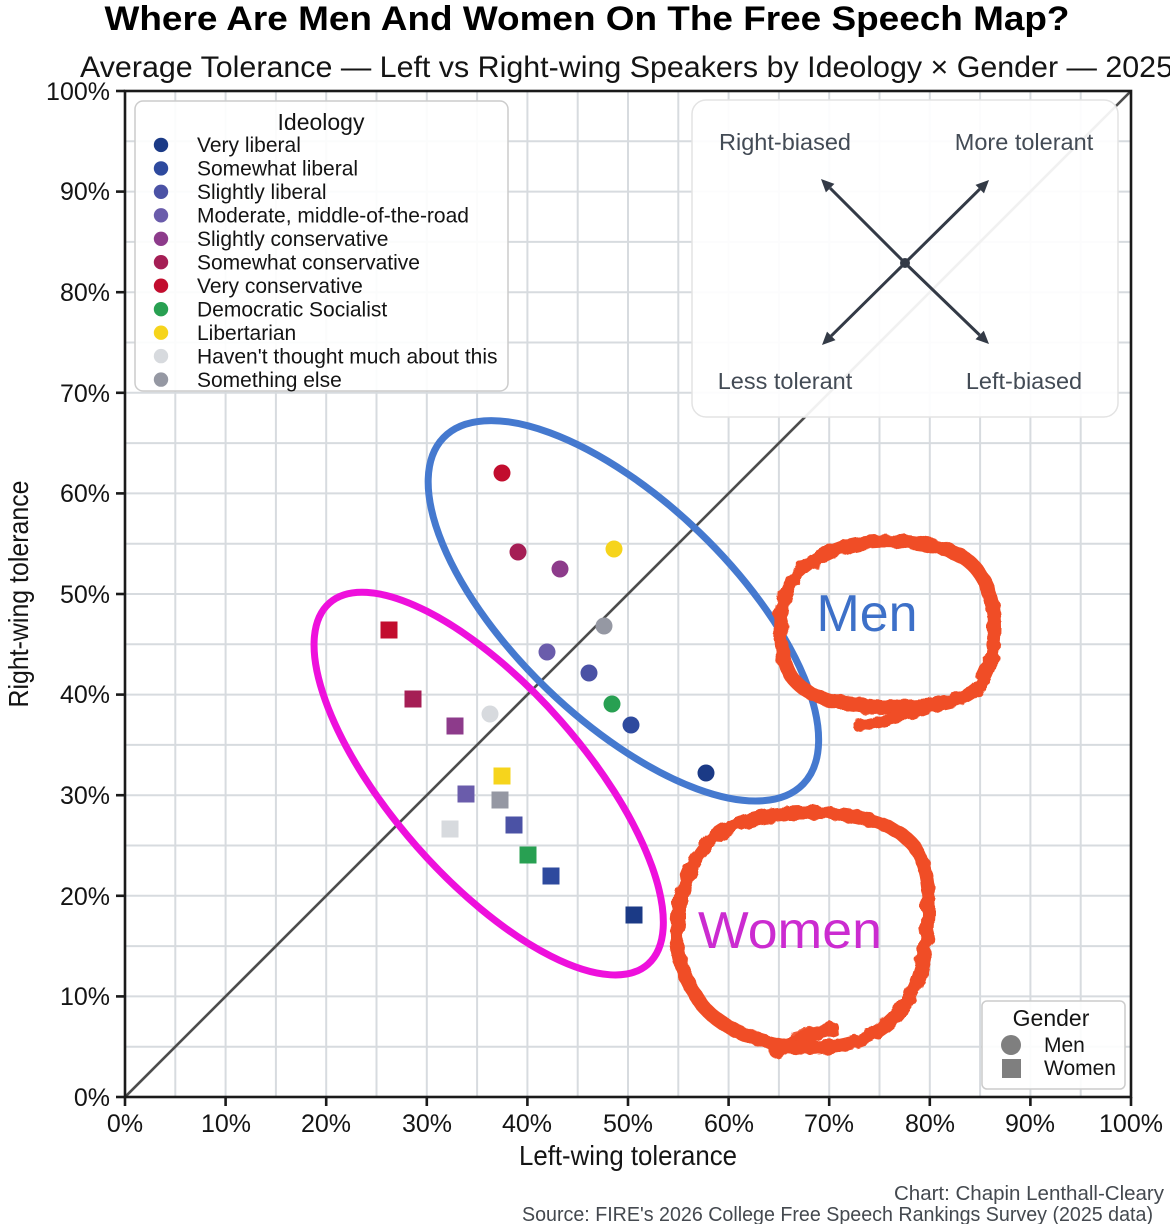 The width and height of the screenshot is (1170, 1224). I want to click on svg-text: Gender, so click(1051, 1018).